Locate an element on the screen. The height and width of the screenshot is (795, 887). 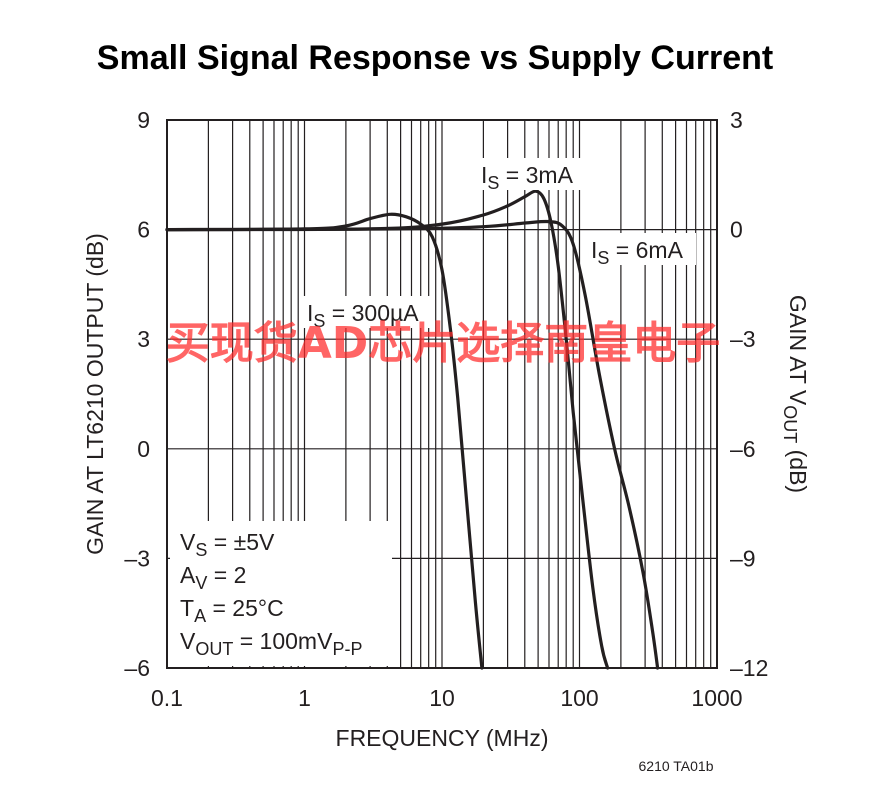
y-tick-label: –6 is located at coordinates (137, 668).